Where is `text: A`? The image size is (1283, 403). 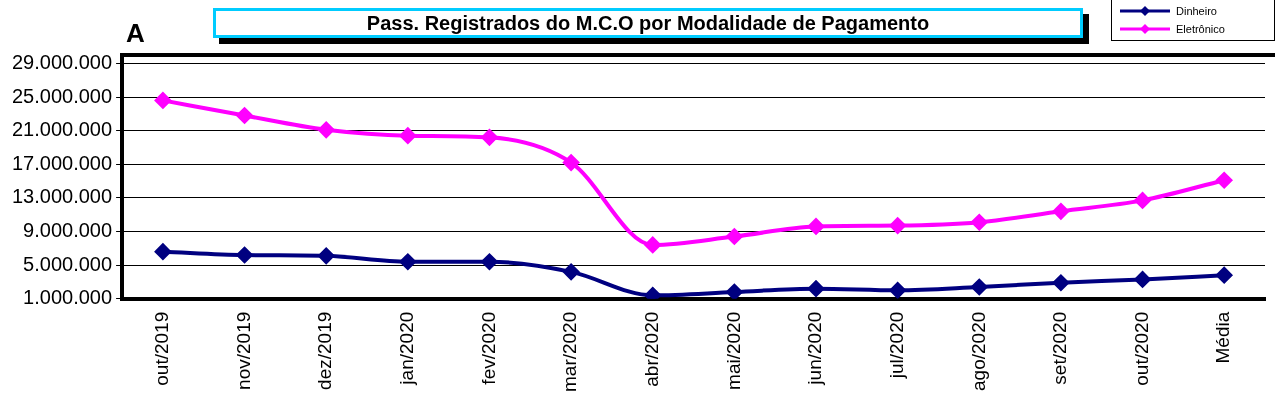
text: A is located at coordinates (135, 33).